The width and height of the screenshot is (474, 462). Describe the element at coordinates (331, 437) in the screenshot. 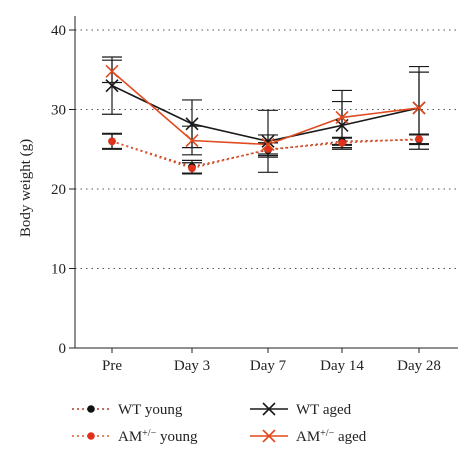

I see `legend-label: AM+/− aged` at that location.